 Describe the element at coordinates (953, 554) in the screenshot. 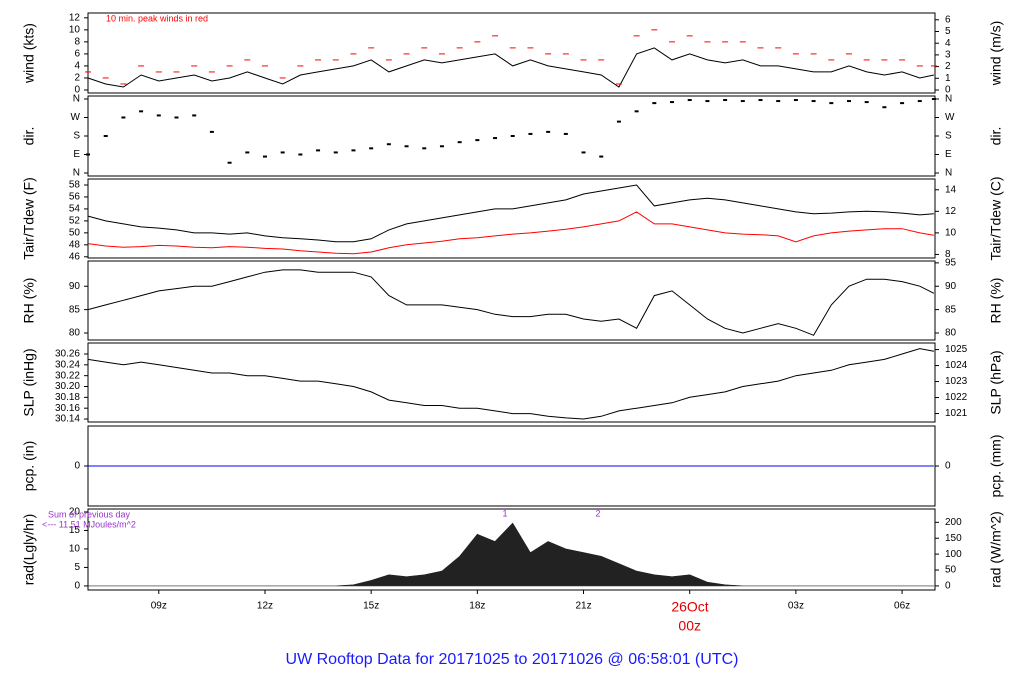

I see `y2-tick-label: 100` at that location.